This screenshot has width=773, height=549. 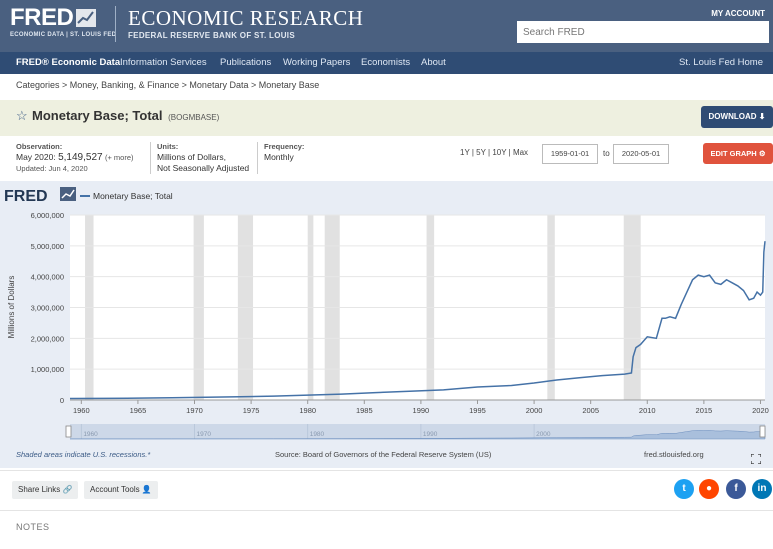 What do you see at coordinates (606, 153) in the screenshot?
I see `date-to-label: to` at bounding box center [606, 153].